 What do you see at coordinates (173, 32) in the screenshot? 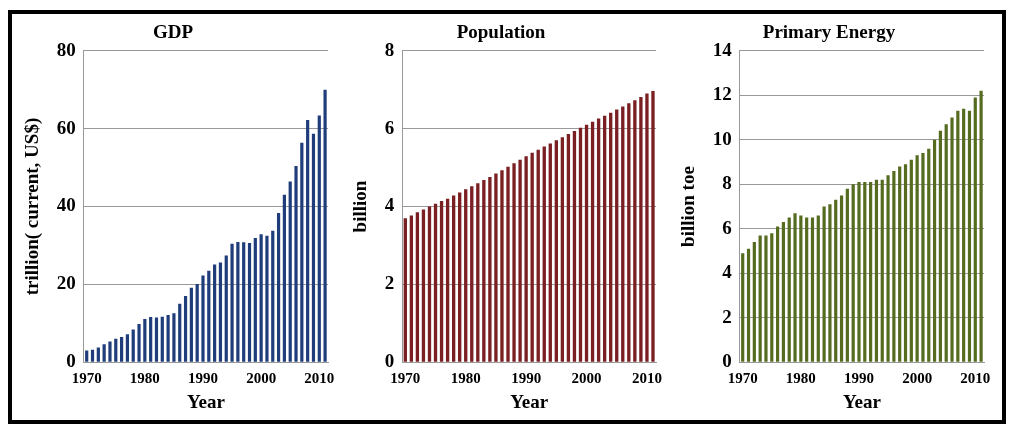
I see `chart-title: GDP` at bounding box center [173, 32].